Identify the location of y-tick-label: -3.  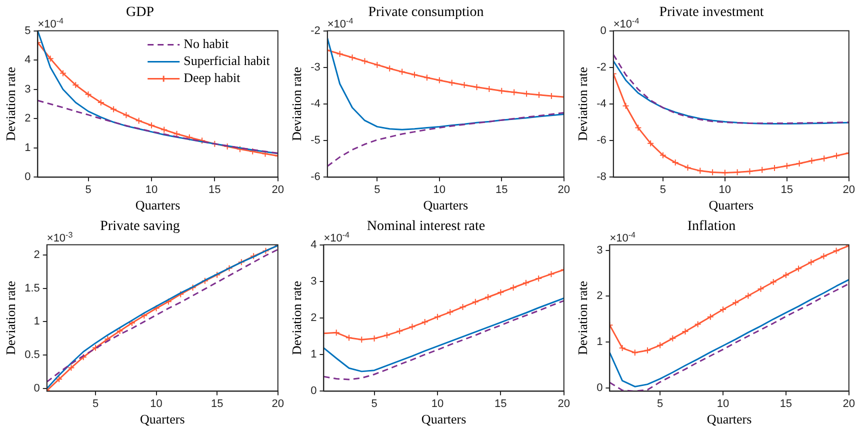
(315, 67).